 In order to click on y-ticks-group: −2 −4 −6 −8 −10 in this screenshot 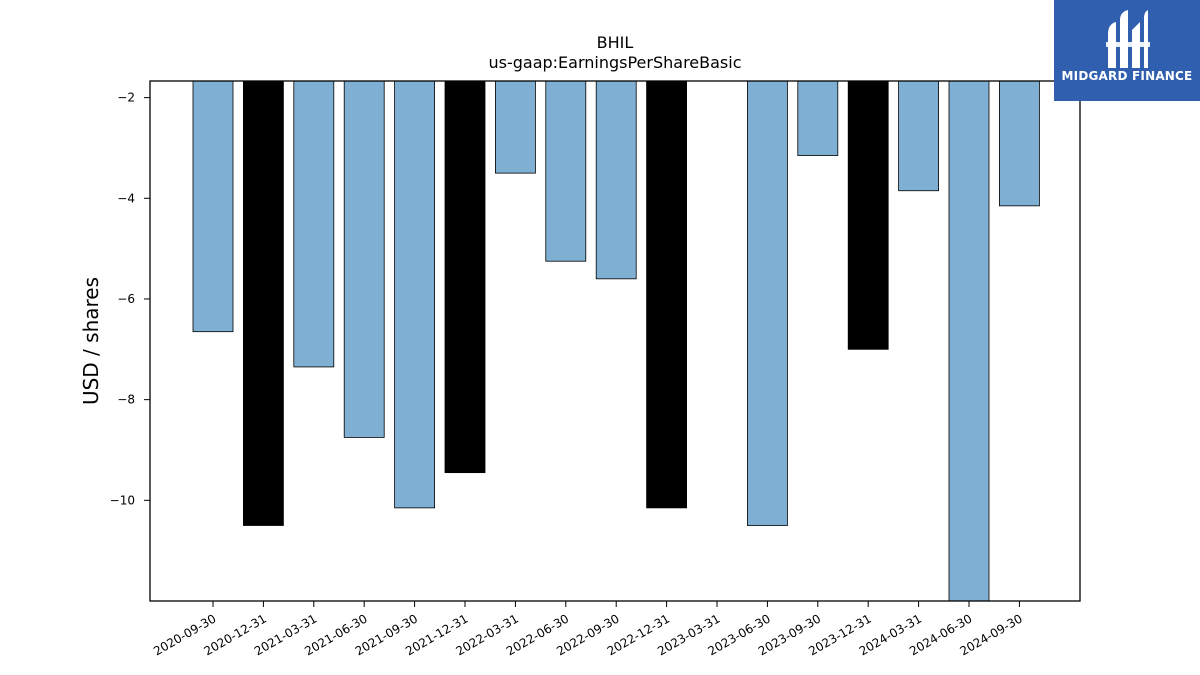, I will do `click(130, 299)`.